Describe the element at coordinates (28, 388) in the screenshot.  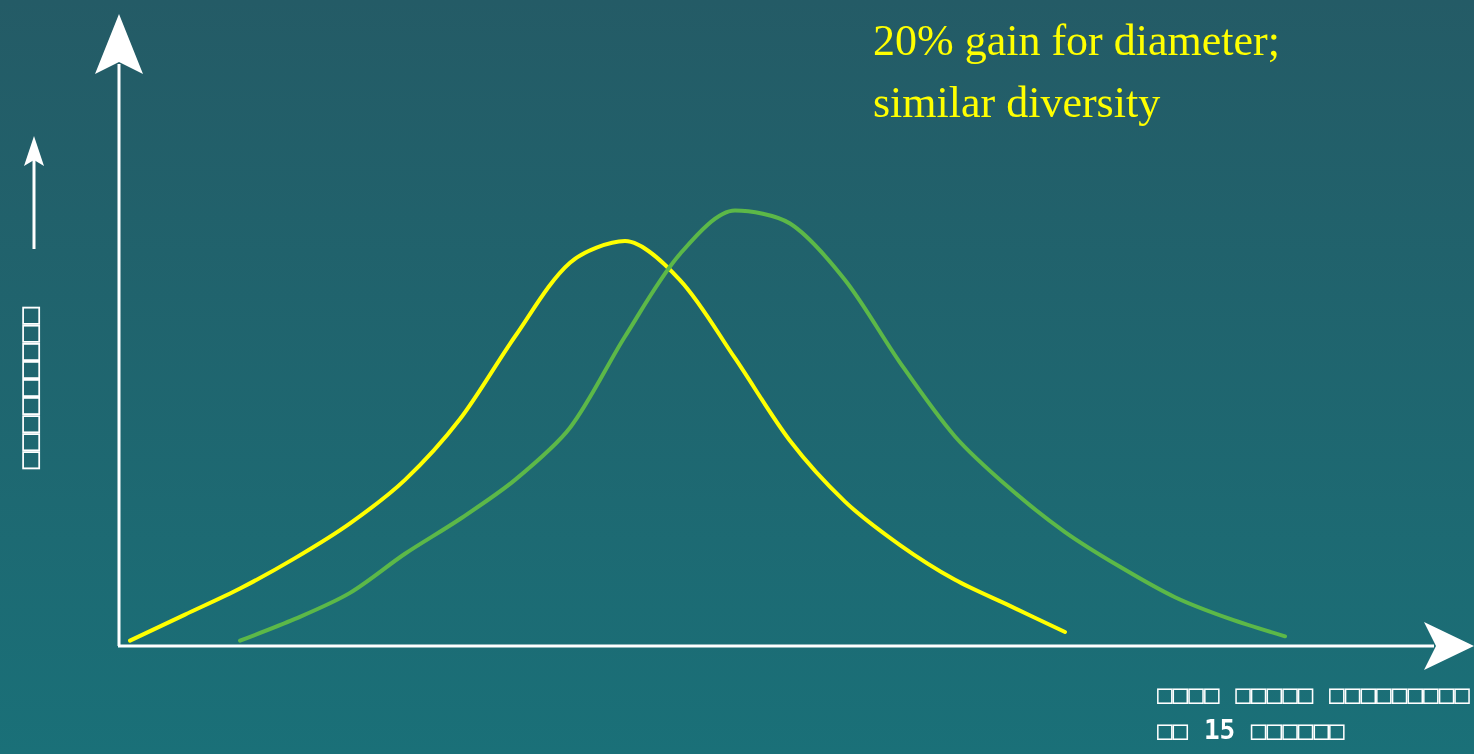
I see `y-axis-title: □□□□□□□□□` at that location.